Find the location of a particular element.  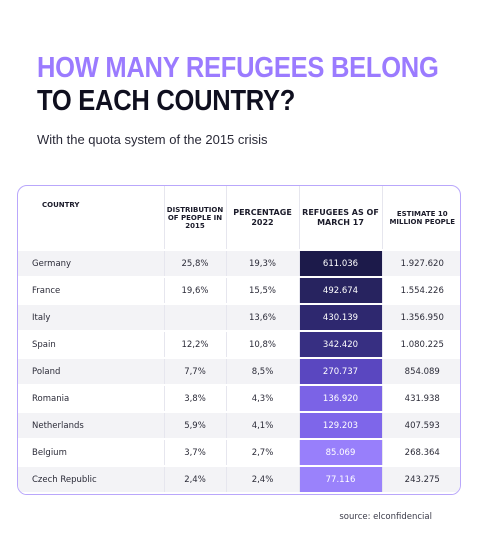

estimate-cell: 243.275 is located at coordinates (420, 479).